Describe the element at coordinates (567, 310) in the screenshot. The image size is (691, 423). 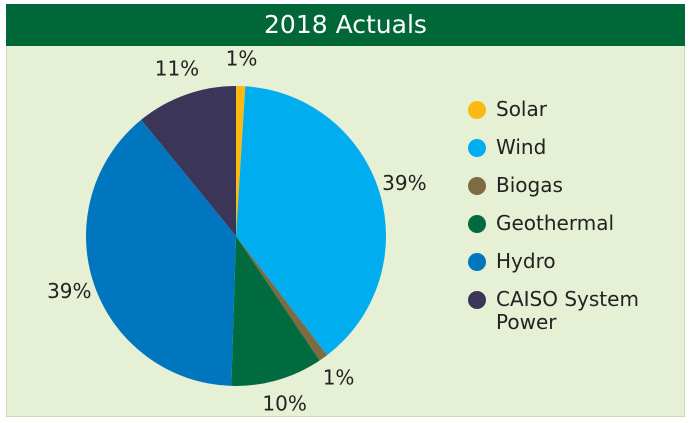
I see `legend-label: CAISO System Power` at that location.